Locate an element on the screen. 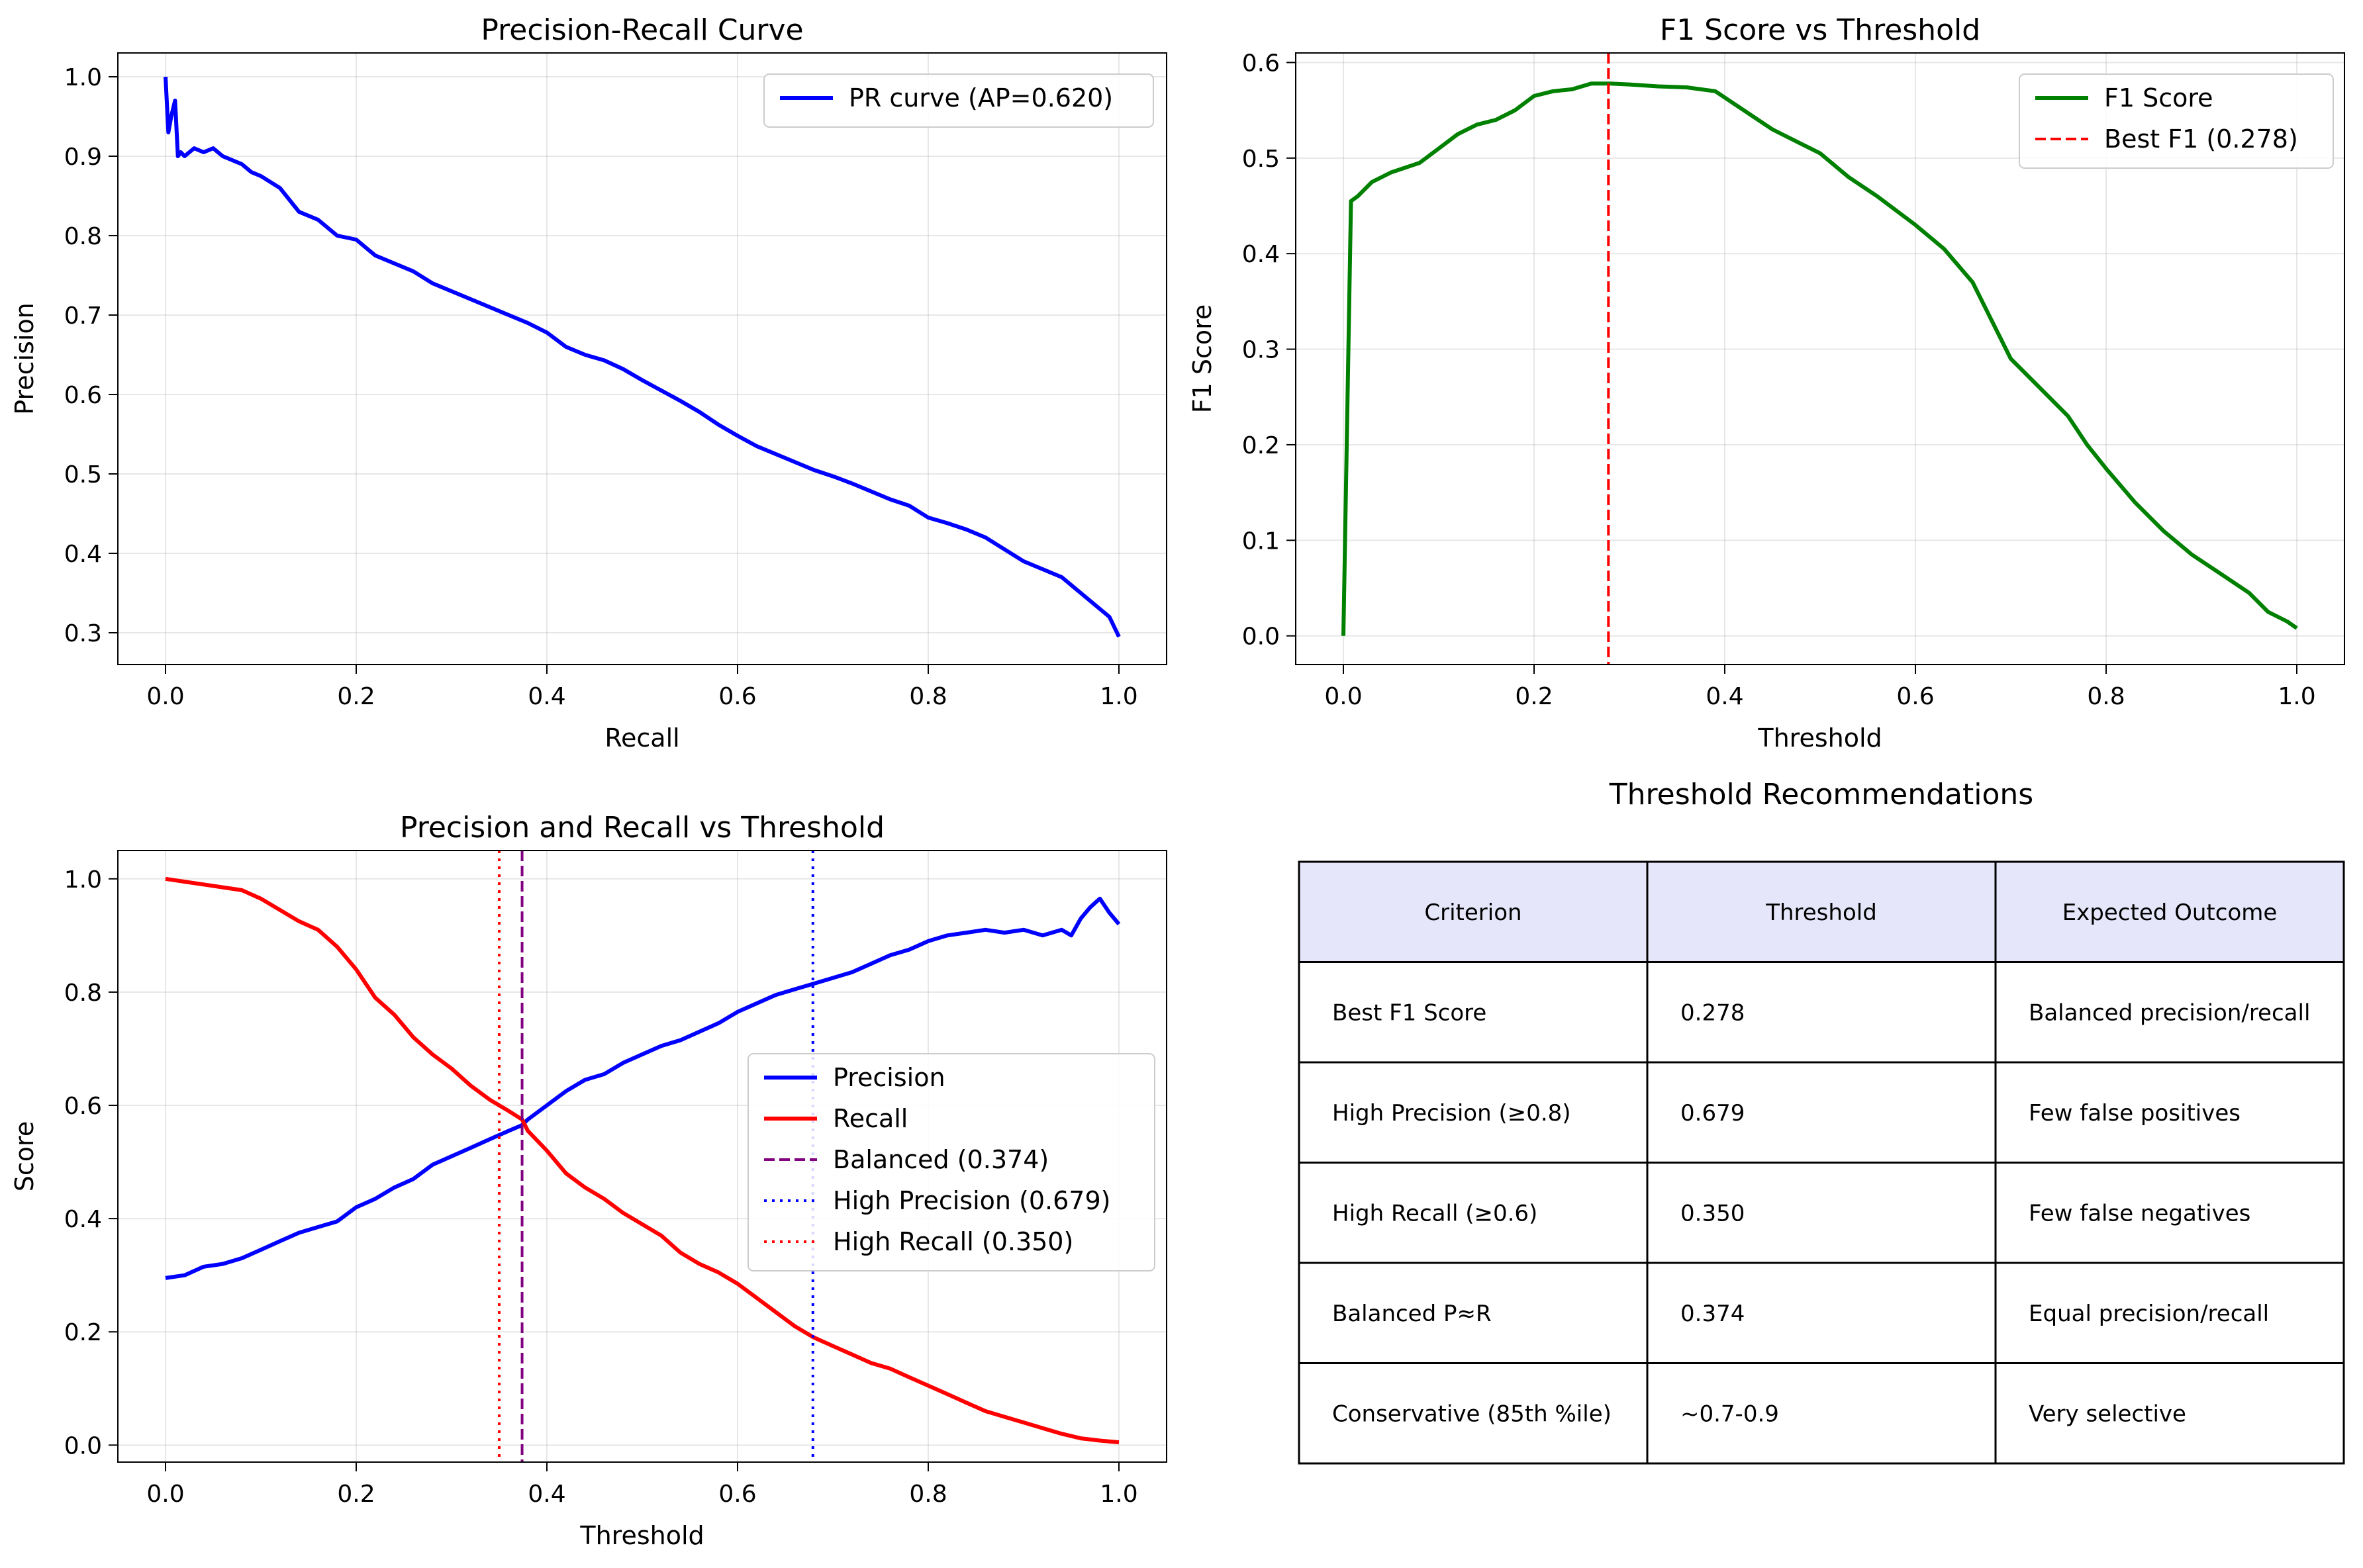 The width and height of the screenshot is (2363, 1568). table-cell-text: ~0.7-0.9 is located at coordinates (1729, 1414).